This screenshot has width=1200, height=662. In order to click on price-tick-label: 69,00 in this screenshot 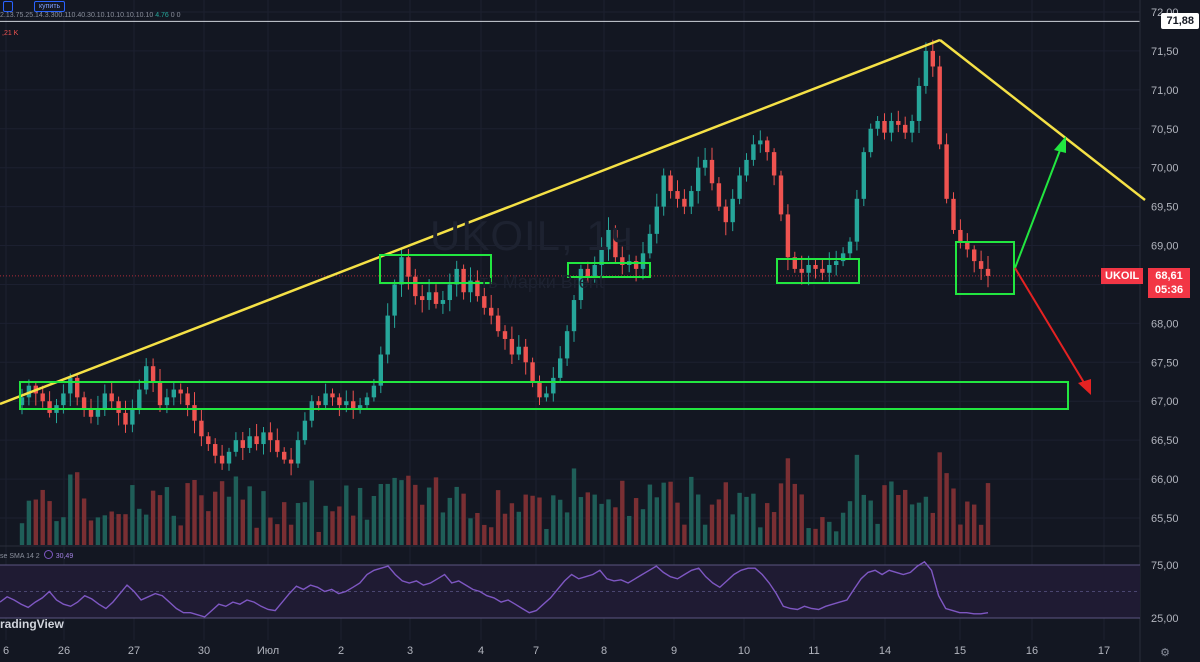, I will do `click(1165, 247)`.